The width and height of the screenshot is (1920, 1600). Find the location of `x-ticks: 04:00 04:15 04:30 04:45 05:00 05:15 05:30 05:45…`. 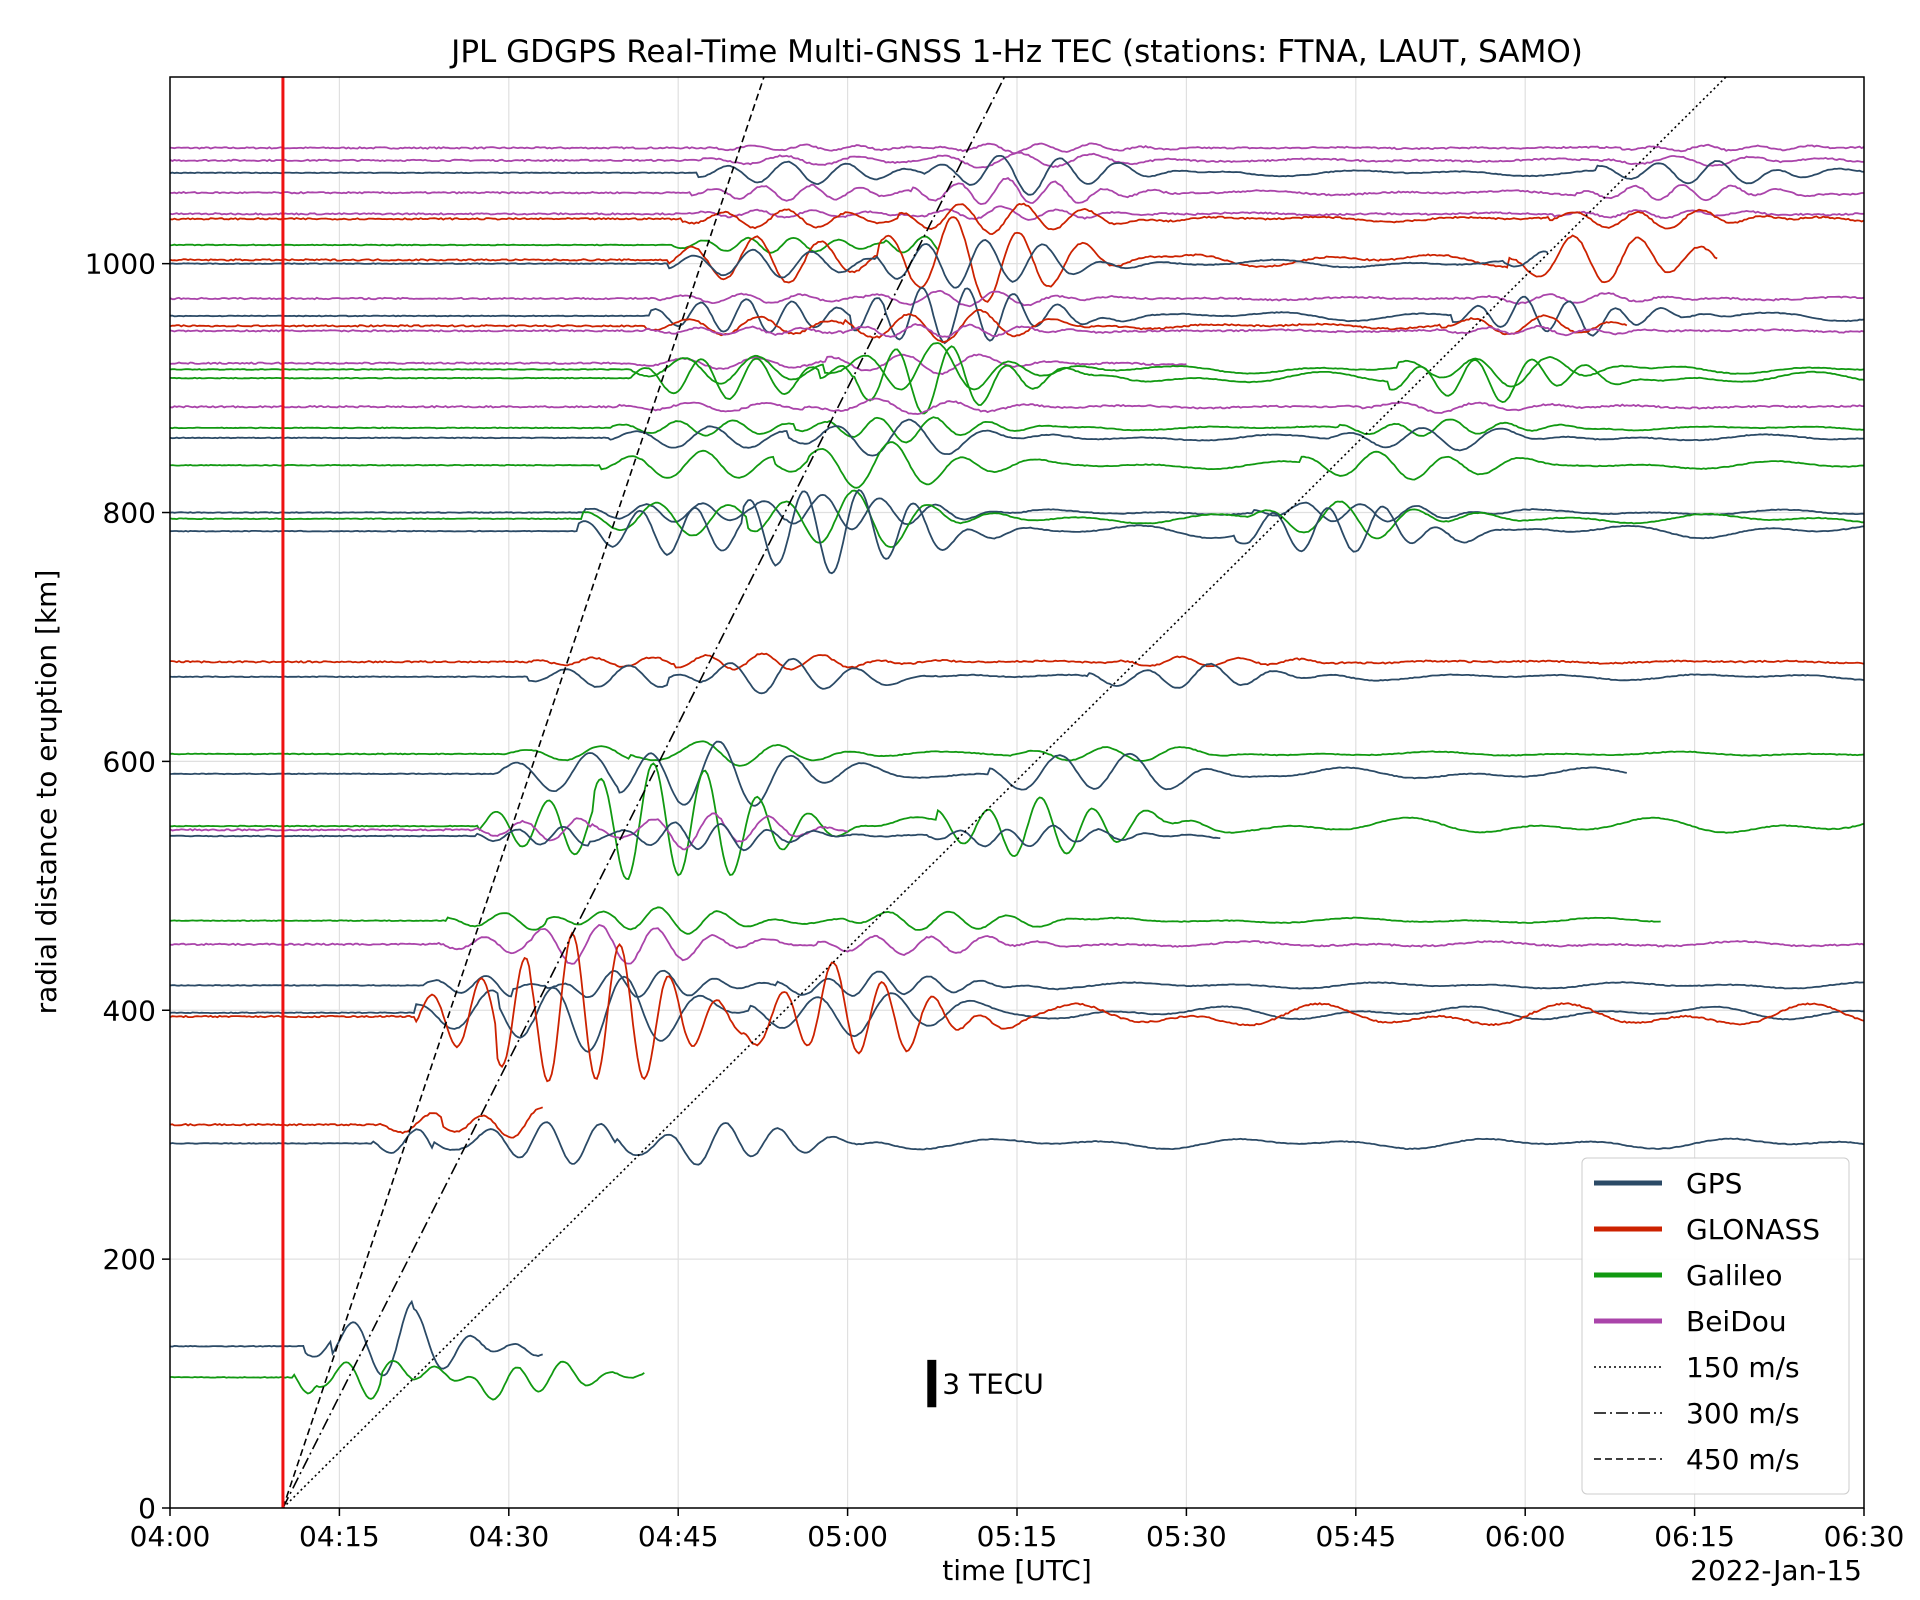

x-ticks: 04:00 04:15 04:30 04:45 05:00 05:15 05:30 05:45… is located at coordinates (1017, 1530).